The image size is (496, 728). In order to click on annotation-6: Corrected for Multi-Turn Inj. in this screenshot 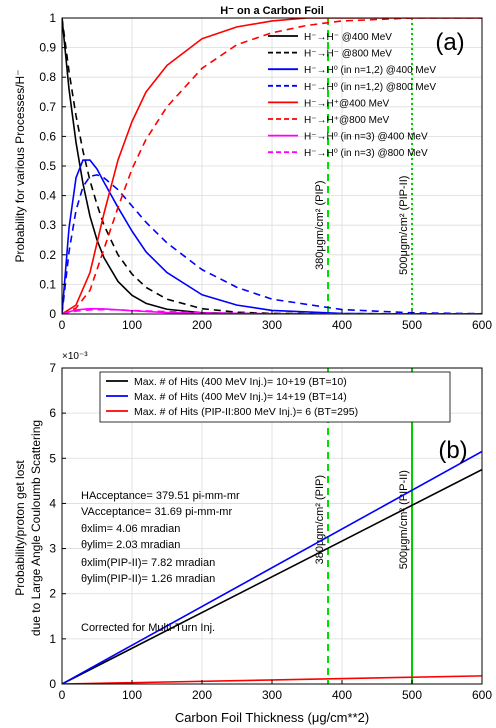, I will do `click(148, 628)`.